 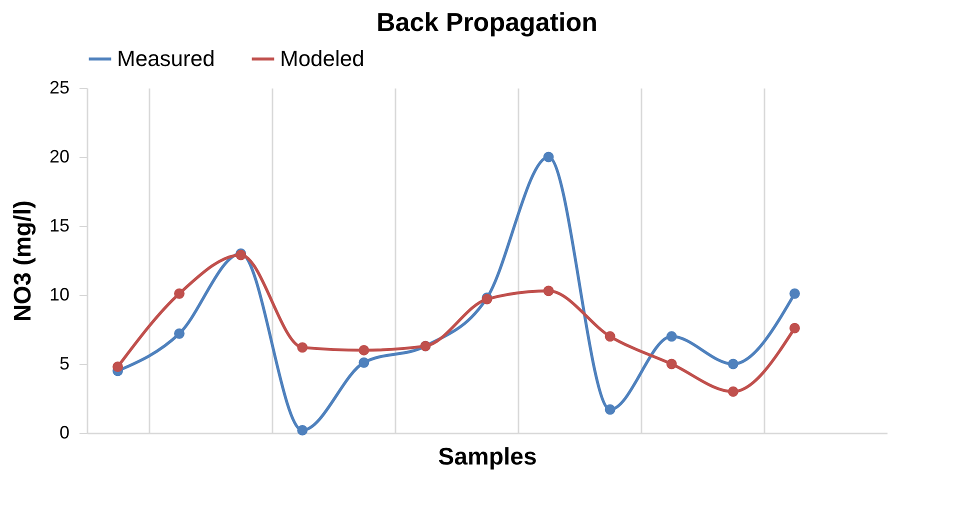 What do you see at coordinates (59, 226) in the screenshot?
I see `y-tick-label: 15` at bounding box center [59, 226].